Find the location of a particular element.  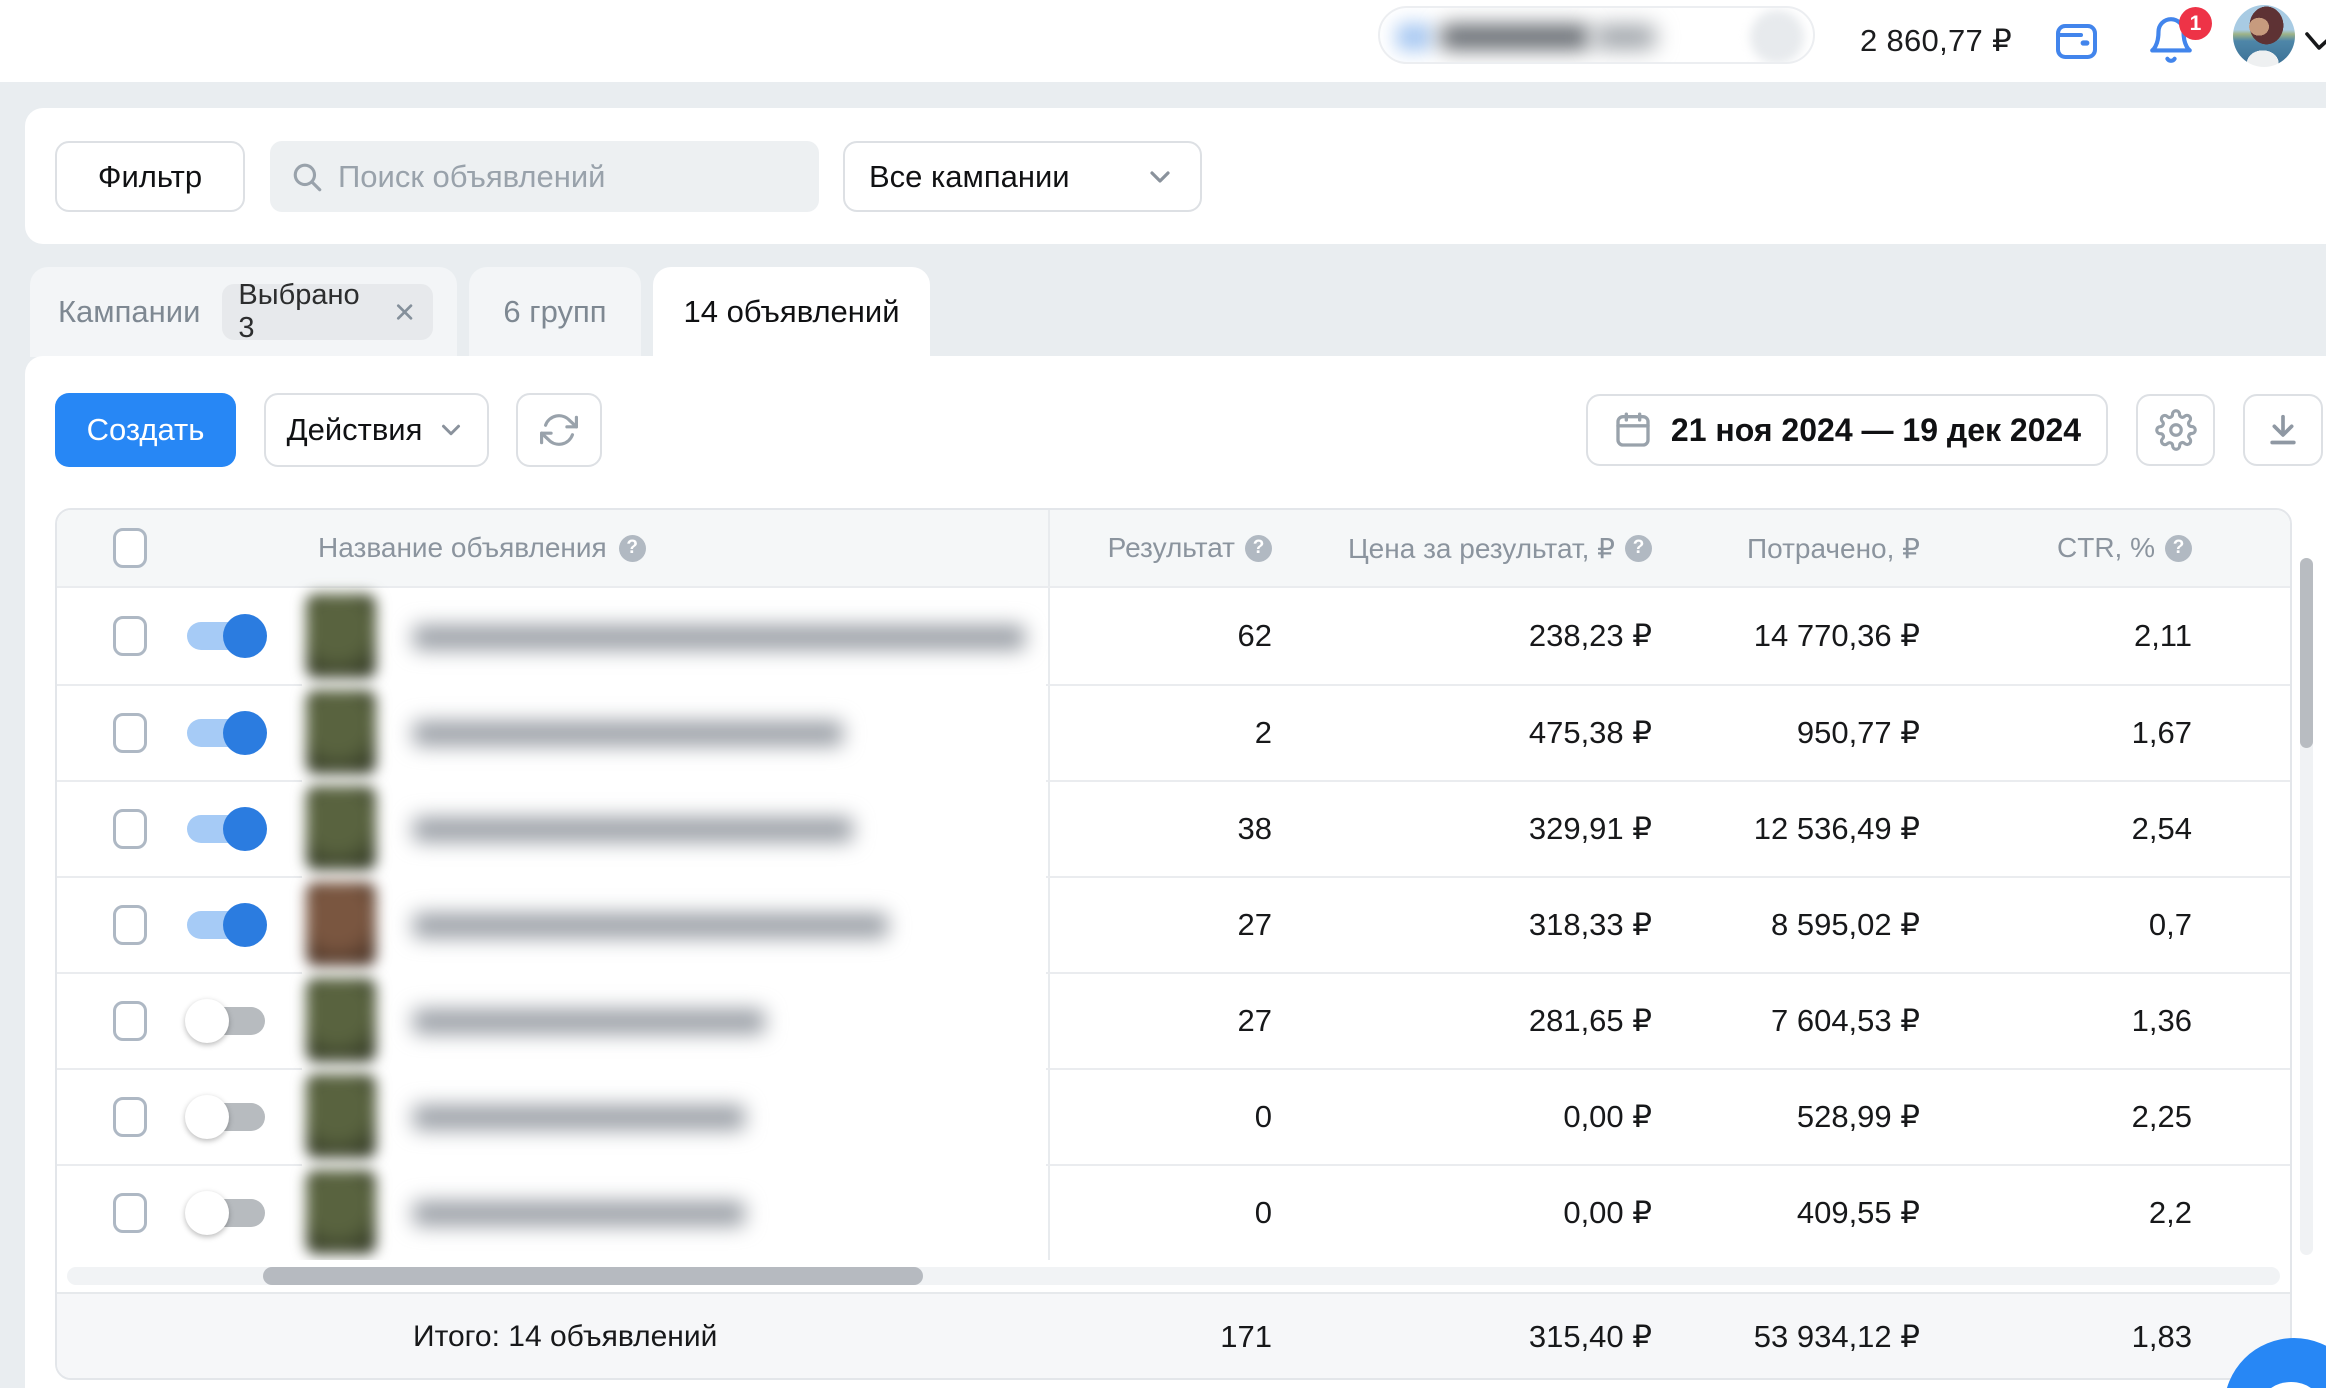

gear-icon is located at coordinates (2175, 430).